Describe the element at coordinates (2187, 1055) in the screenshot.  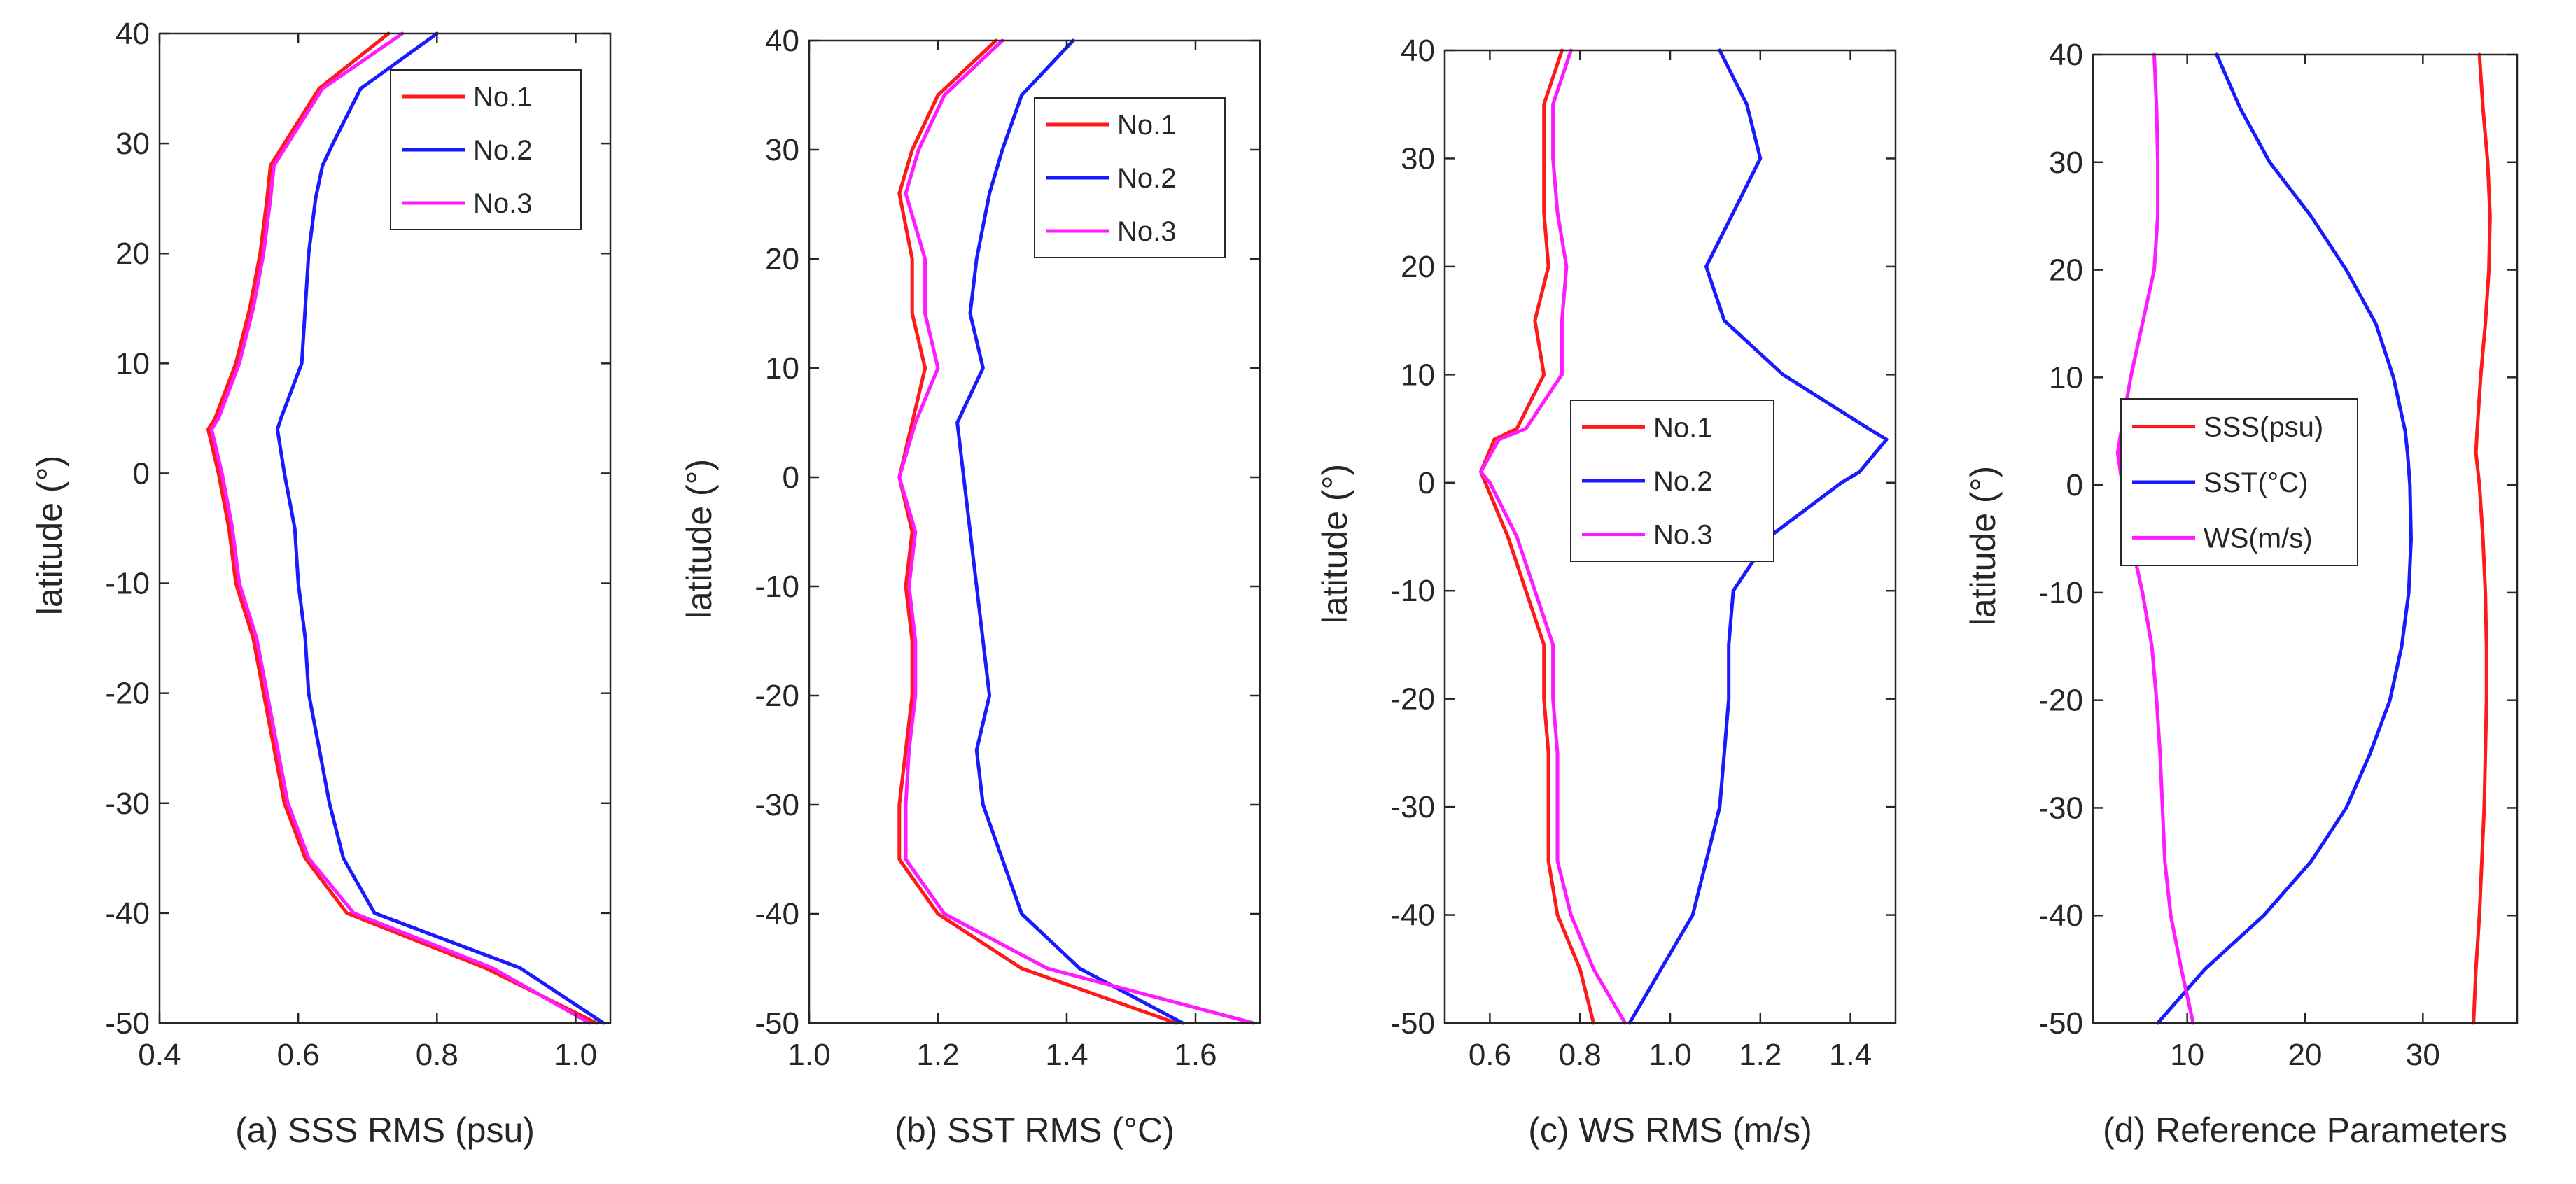
I see `x-tick-label: 10` at that location.